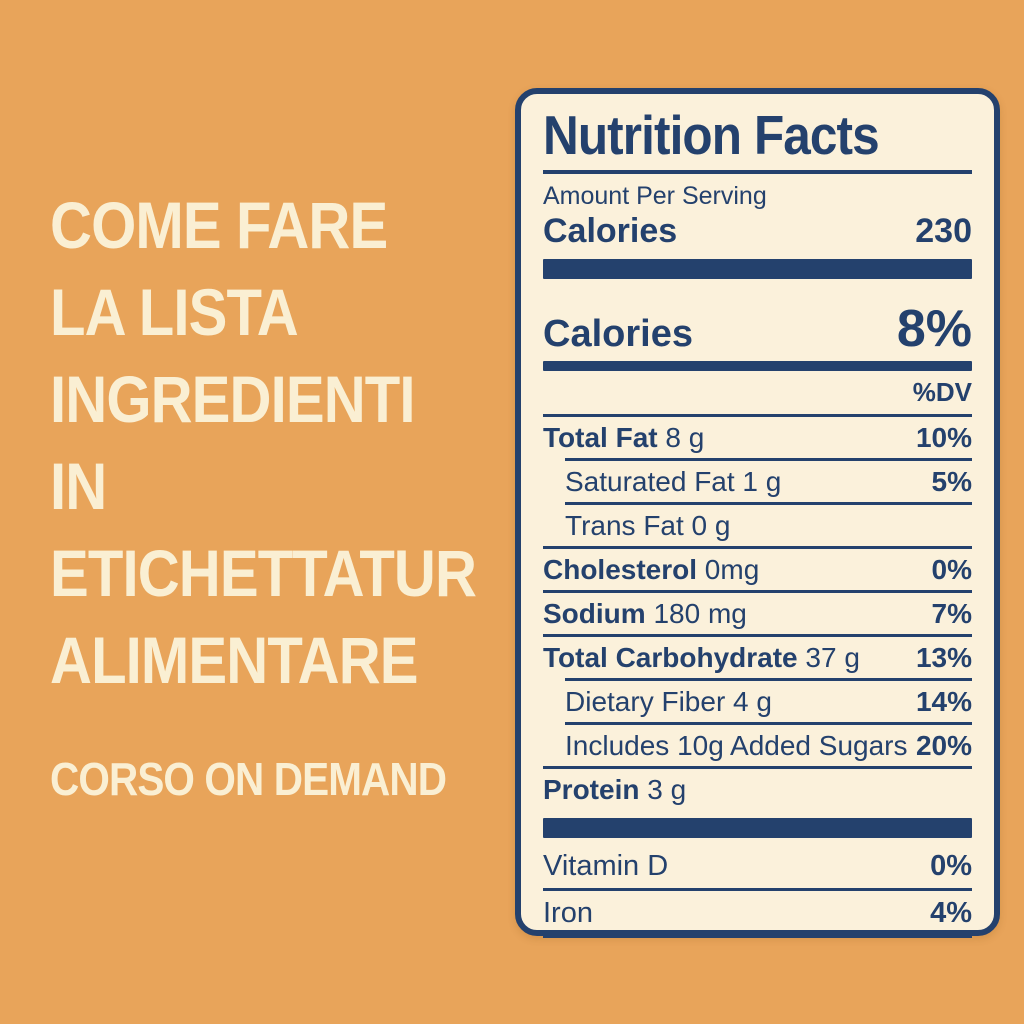 The image size is (1024, 1024). Describe the element at coordinates (651, 569) in the screenshot. I see `nutrient-name: Cholesterol 0mg` at that location.